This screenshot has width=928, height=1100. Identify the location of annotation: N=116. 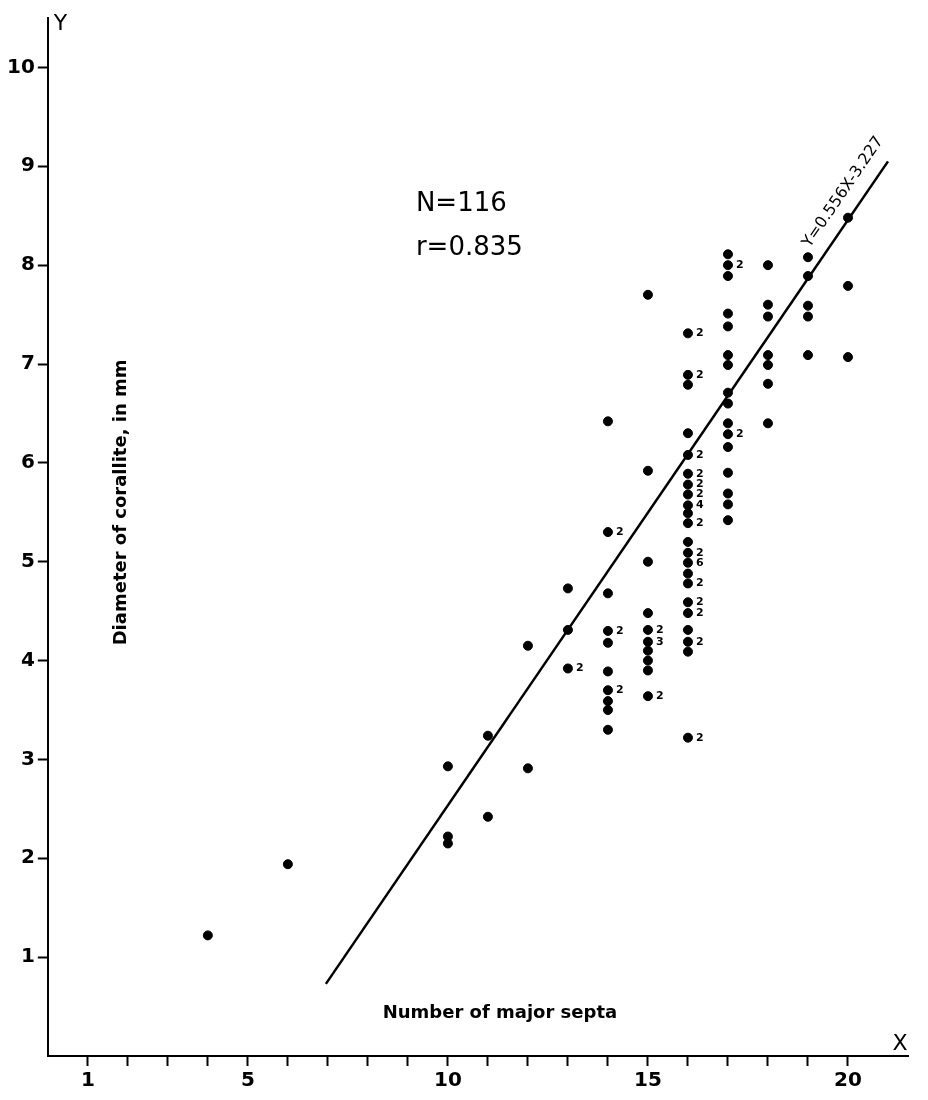
(461, 201).